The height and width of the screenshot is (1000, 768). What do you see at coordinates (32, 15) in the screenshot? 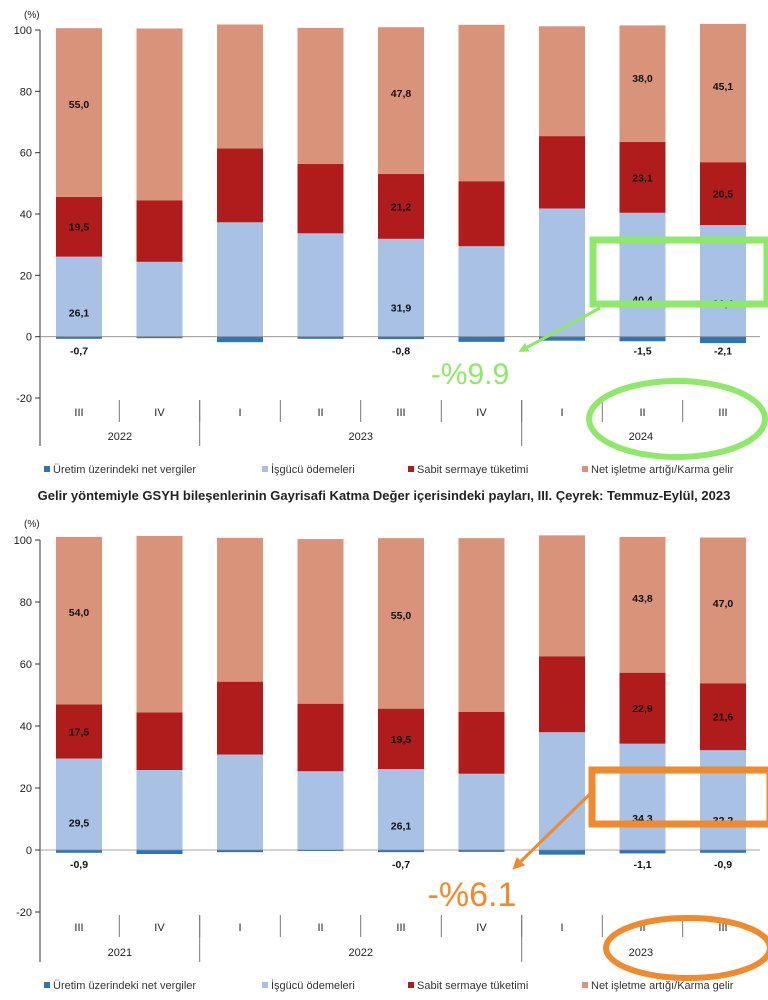
I see `y-axis-unit-label: (%)` at bounding box center [32, 15].